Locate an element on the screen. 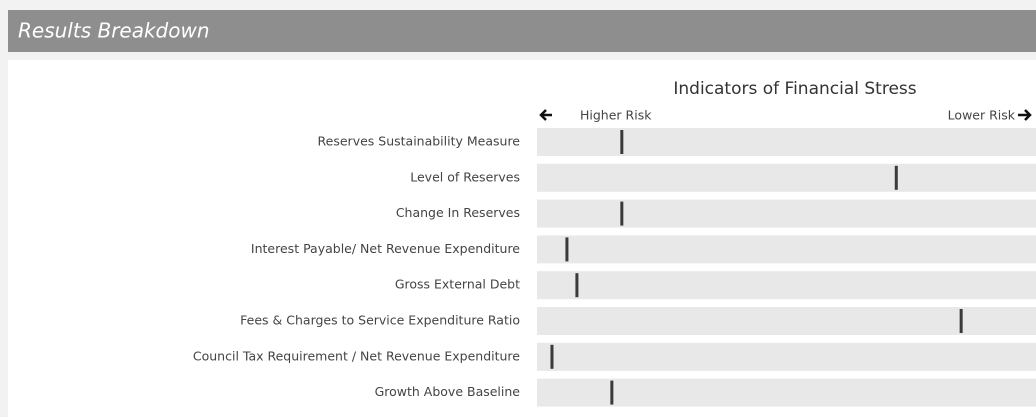 This screenshot has width=1036, height=417. row-label: Growth Above Baseline is located at coordinates (448, 391).